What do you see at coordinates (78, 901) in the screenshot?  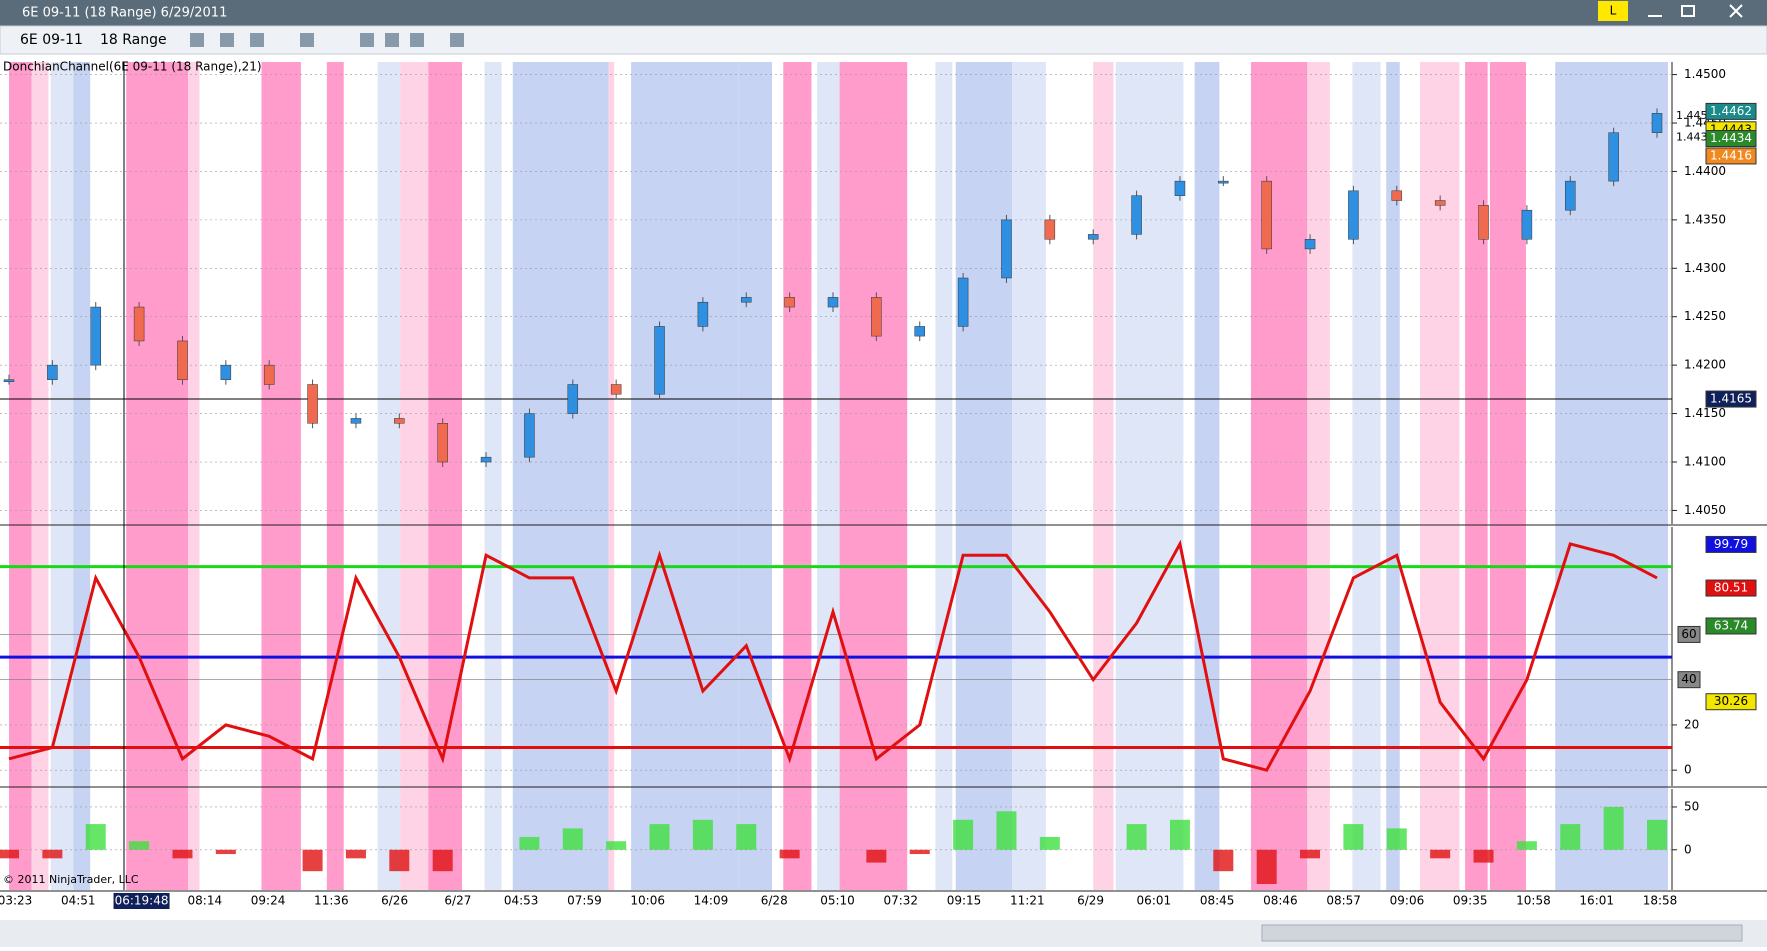 I see `x-tick-label: 04:51` at bounding box center [78, 901].